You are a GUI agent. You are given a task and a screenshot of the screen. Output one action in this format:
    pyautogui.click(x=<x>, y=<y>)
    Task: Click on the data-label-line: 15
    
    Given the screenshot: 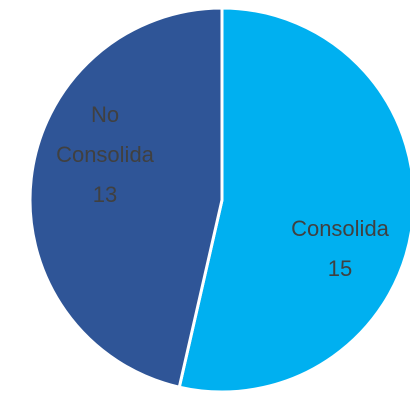 What is the action you would take?
    pyautogui.click(x=340, y=268)
    